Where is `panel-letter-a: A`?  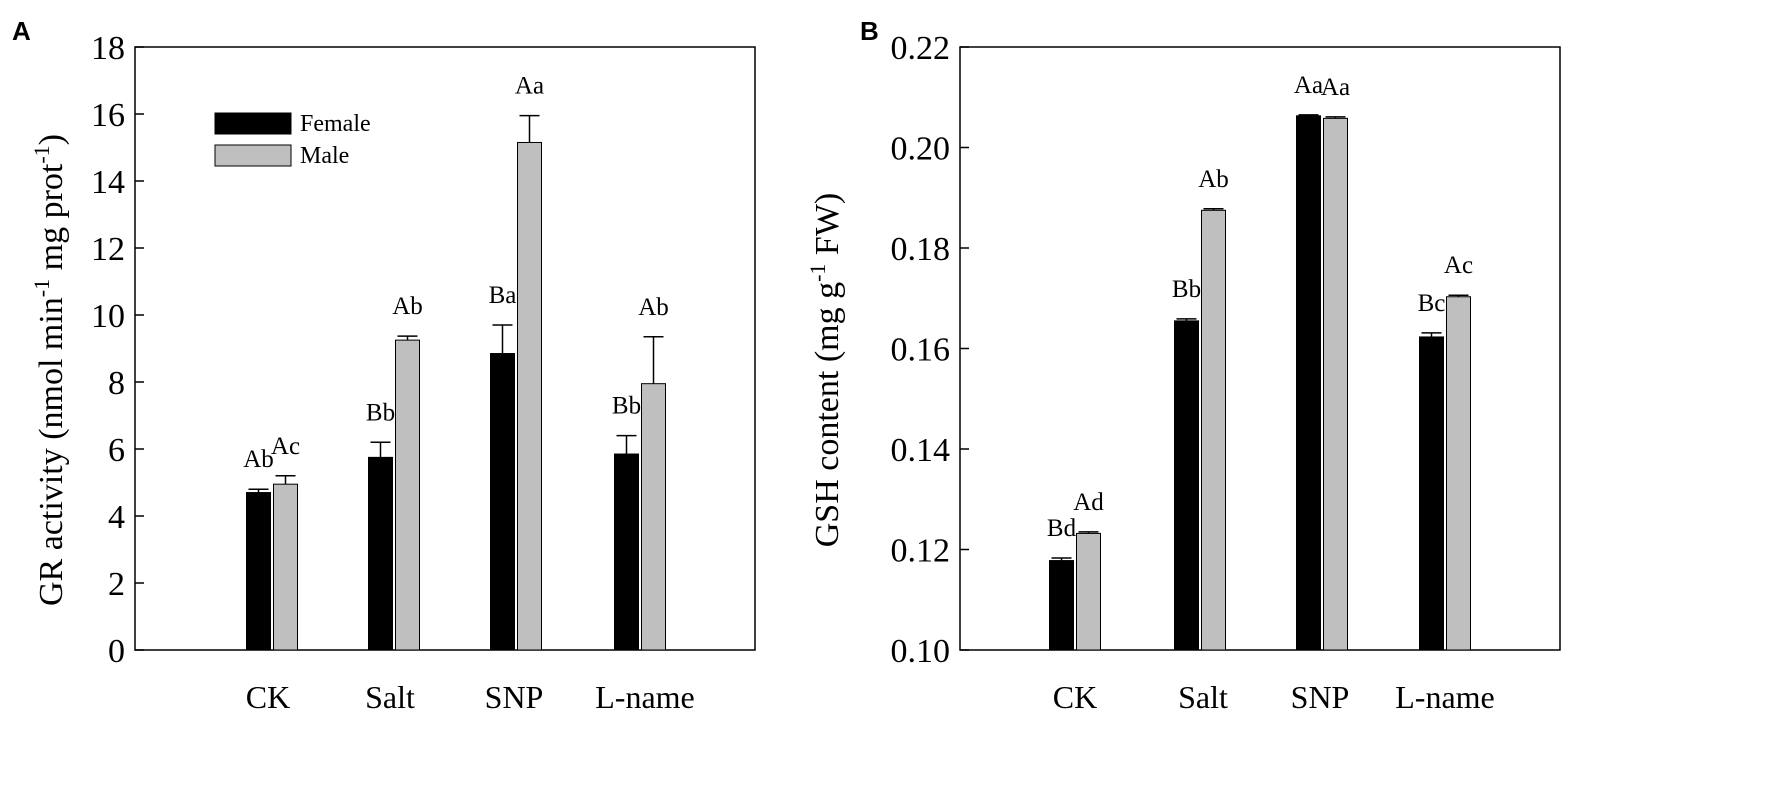 panel-letter-a: A is located at coordinates (21, 31).